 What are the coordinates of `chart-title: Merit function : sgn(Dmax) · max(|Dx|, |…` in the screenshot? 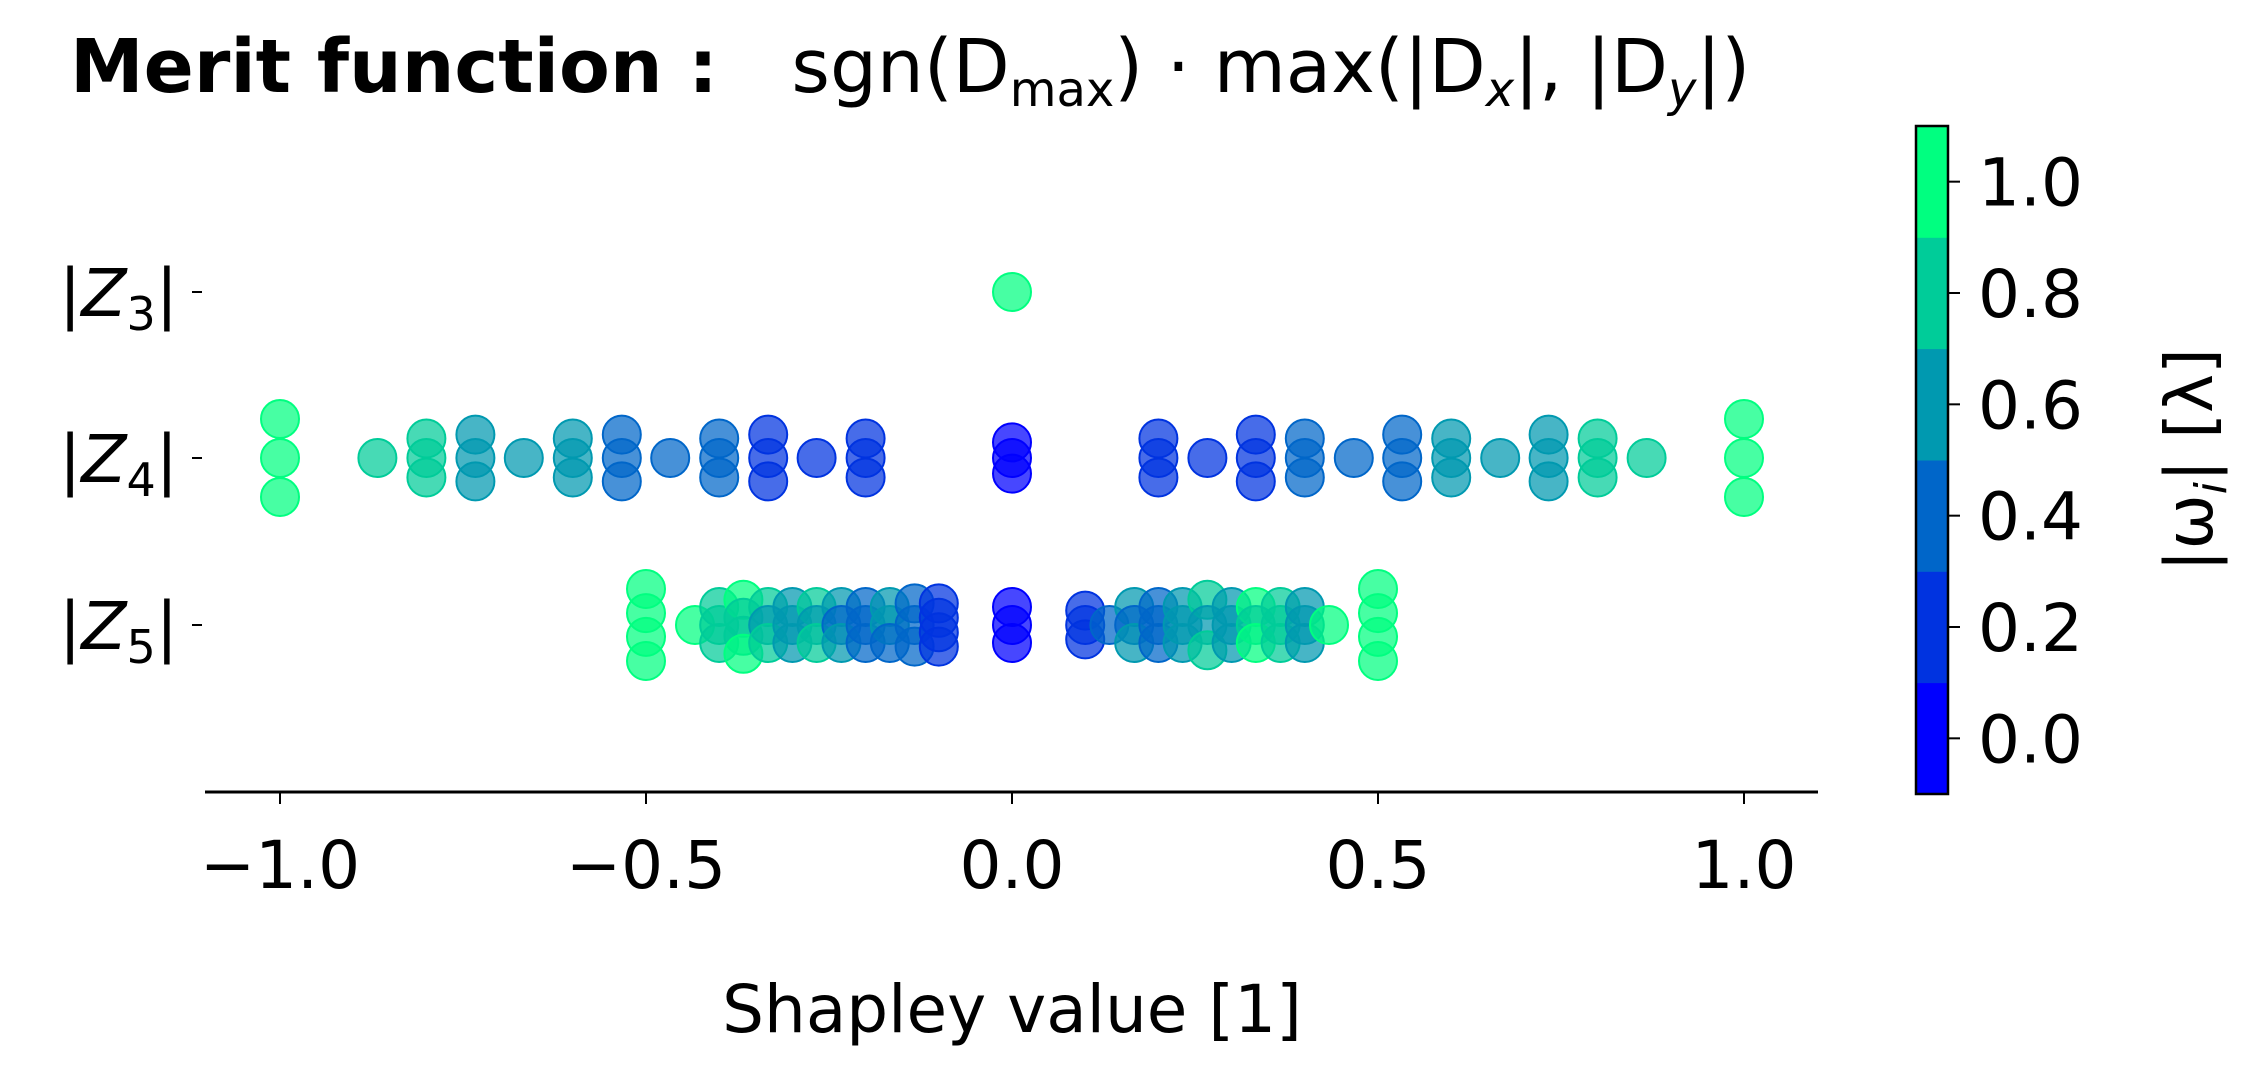 It's located at (910, 71).